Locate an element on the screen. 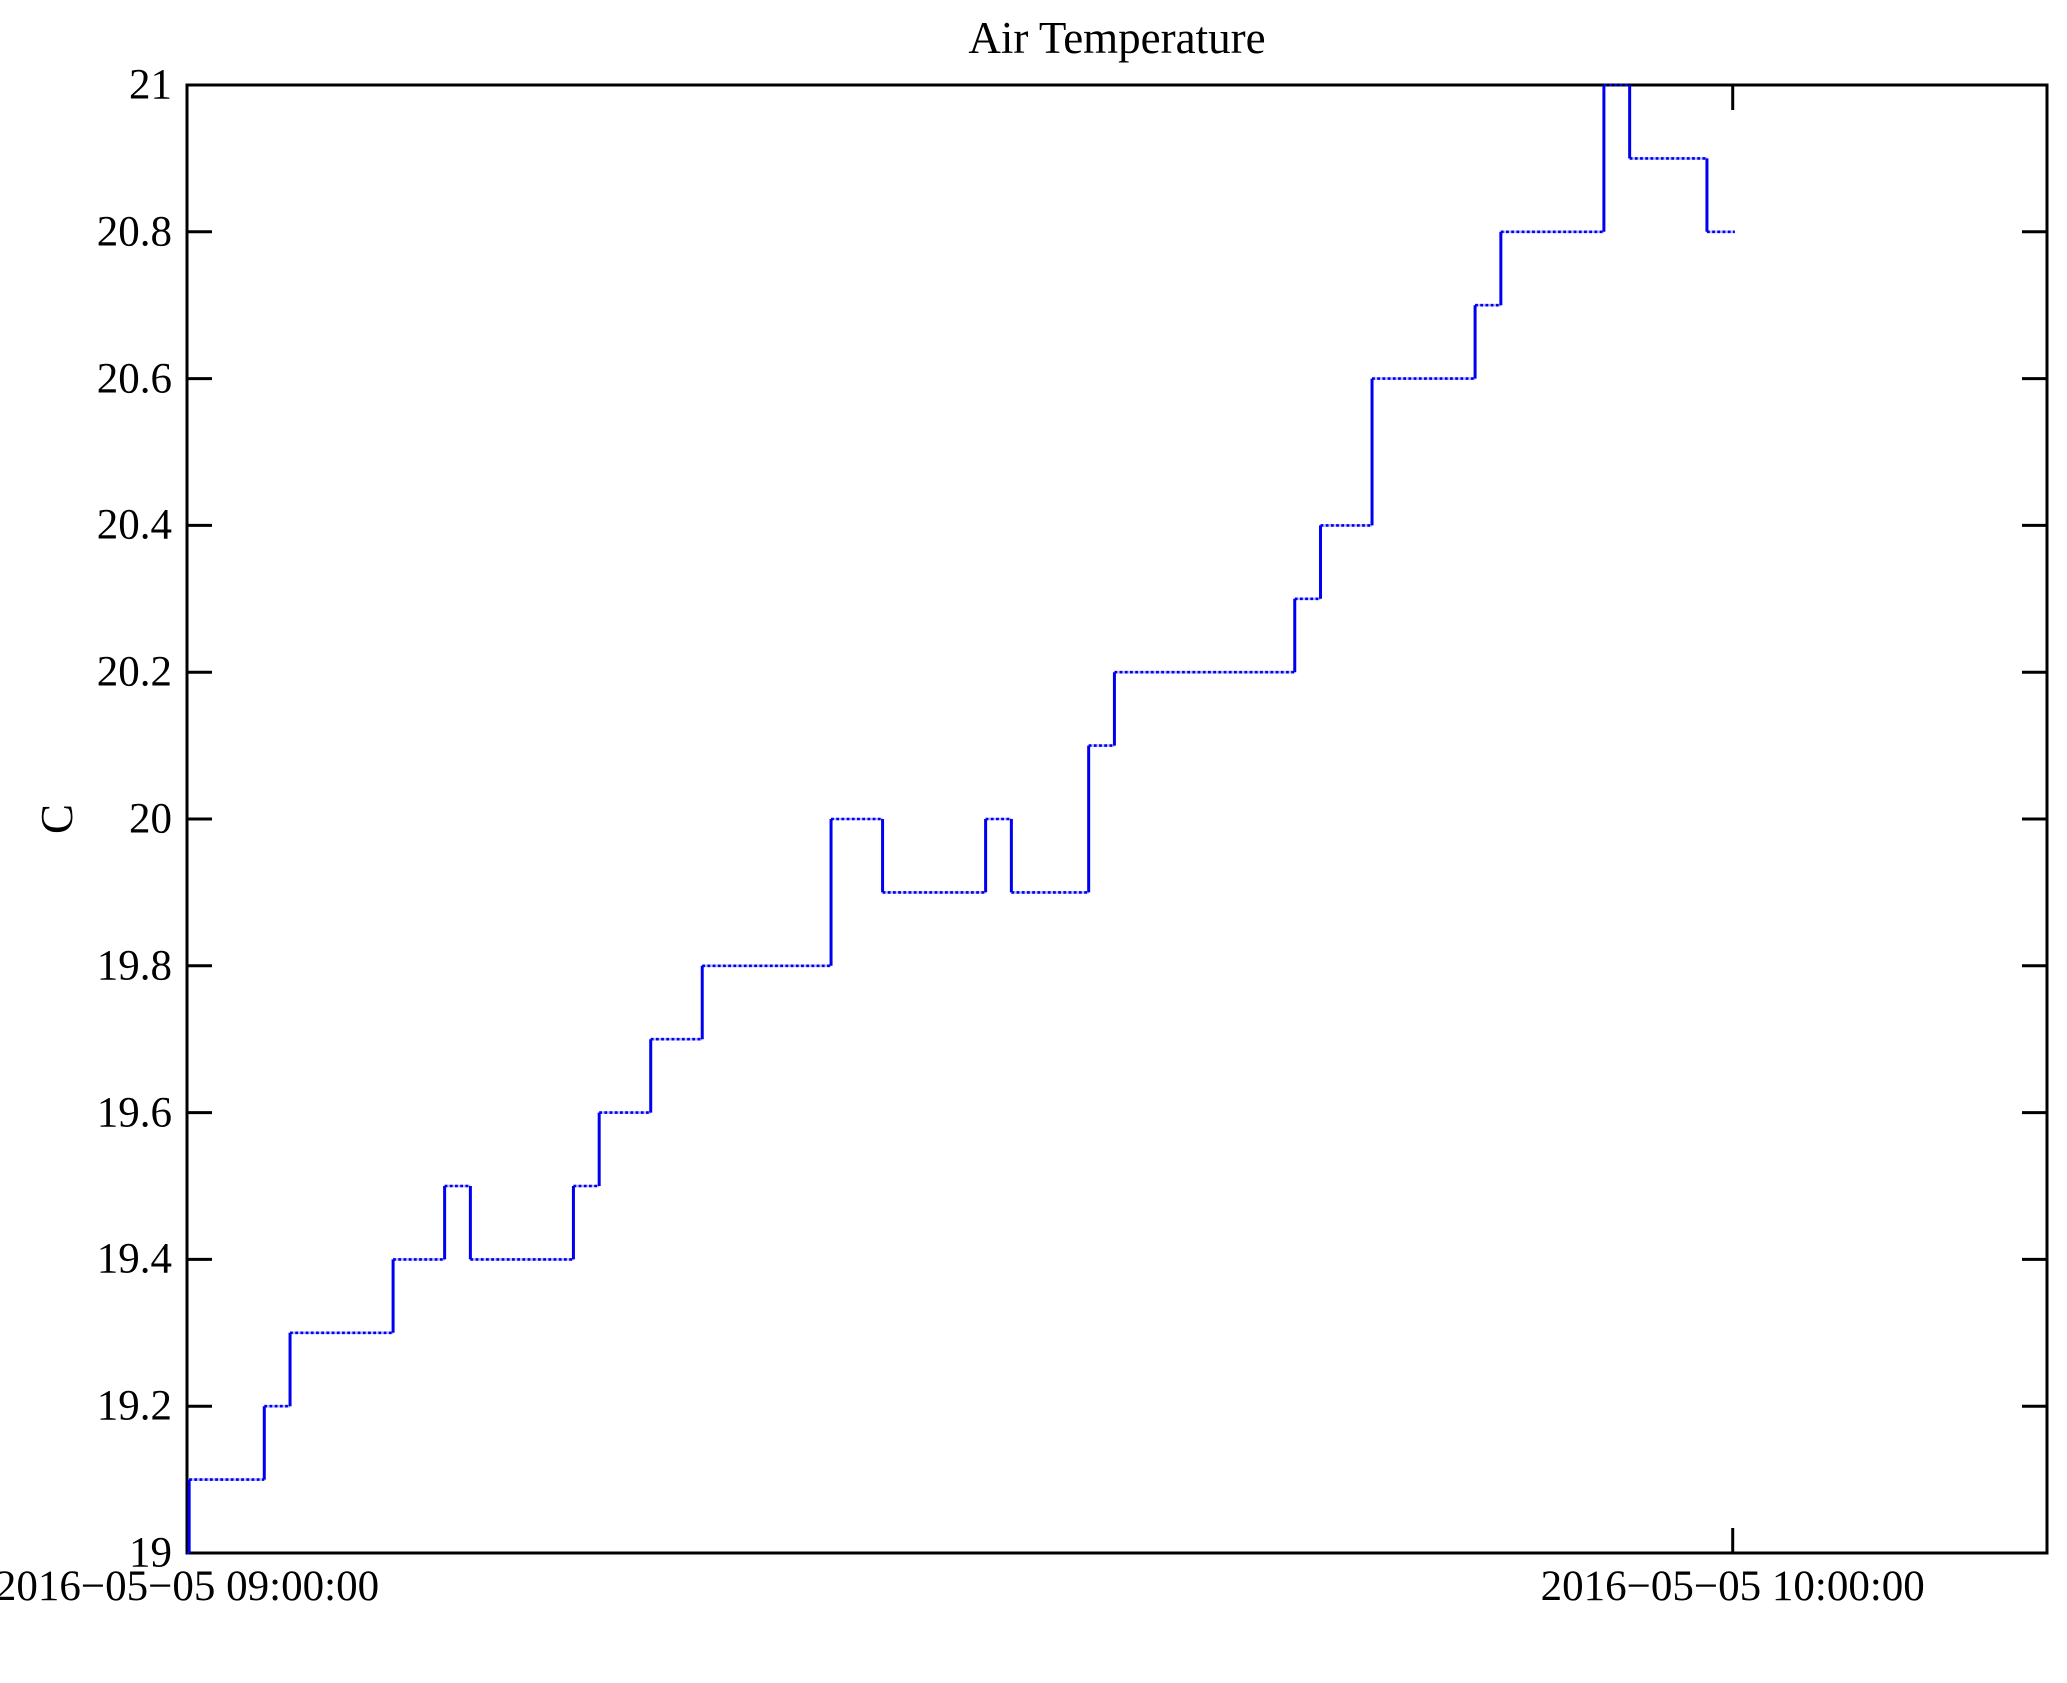 This screenshot has width=2067, height=1683. y-tick-label: 19.2 is located at coordinates (134, 1406).